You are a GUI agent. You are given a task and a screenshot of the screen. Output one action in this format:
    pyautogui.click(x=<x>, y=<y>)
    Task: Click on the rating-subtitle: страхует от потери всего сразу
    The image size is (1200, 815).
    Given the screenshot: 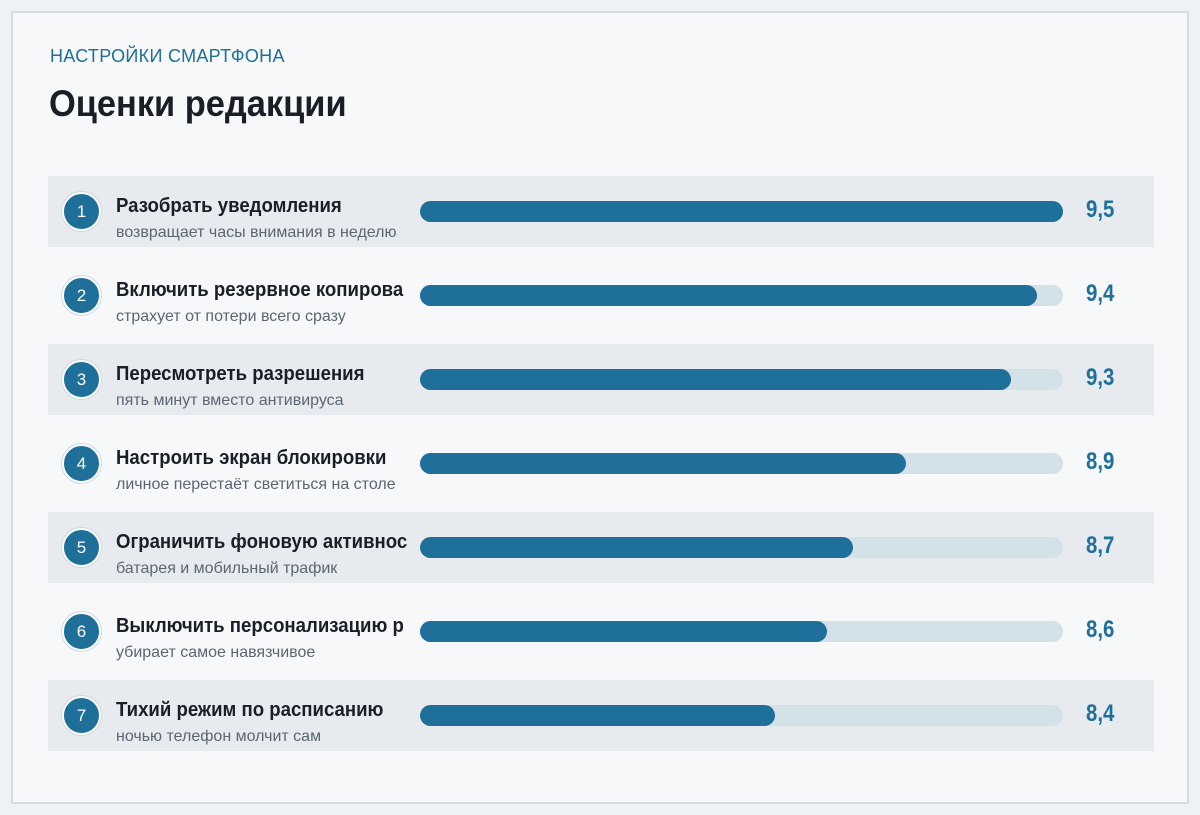 What is the action you would take?
    pyautogui.click(x=231, y=316)
    